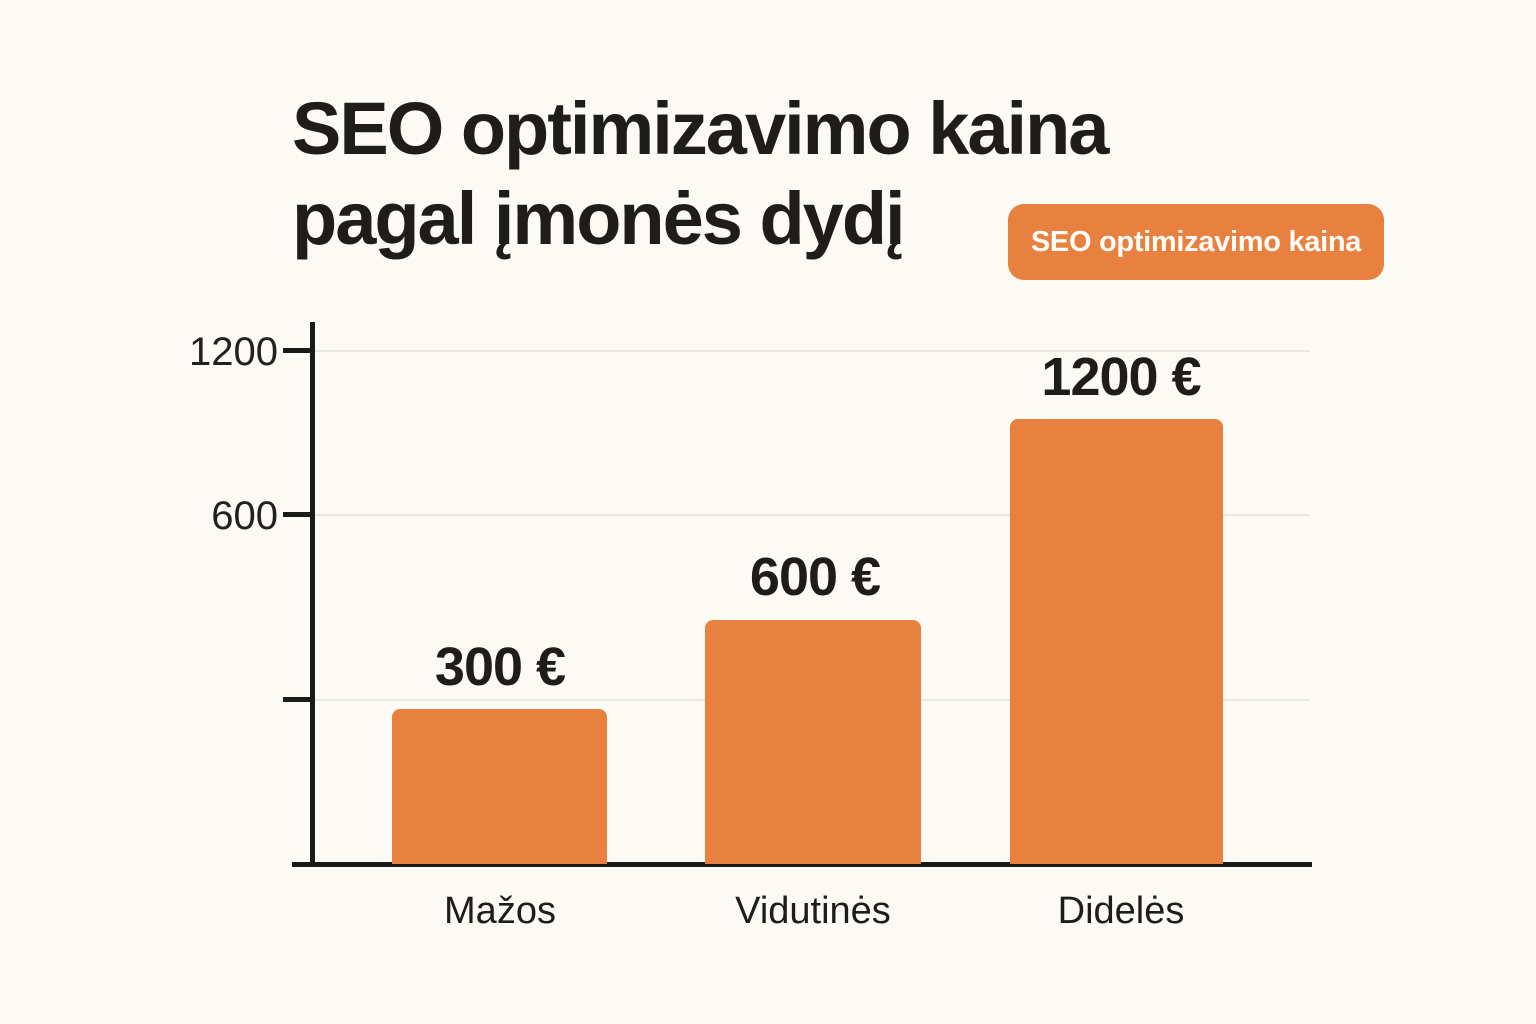 The height and width of the screenshot is (1024, 1536). I want to click on legend-badge: SEO optimizavimo kaina, so click(1196, 242).